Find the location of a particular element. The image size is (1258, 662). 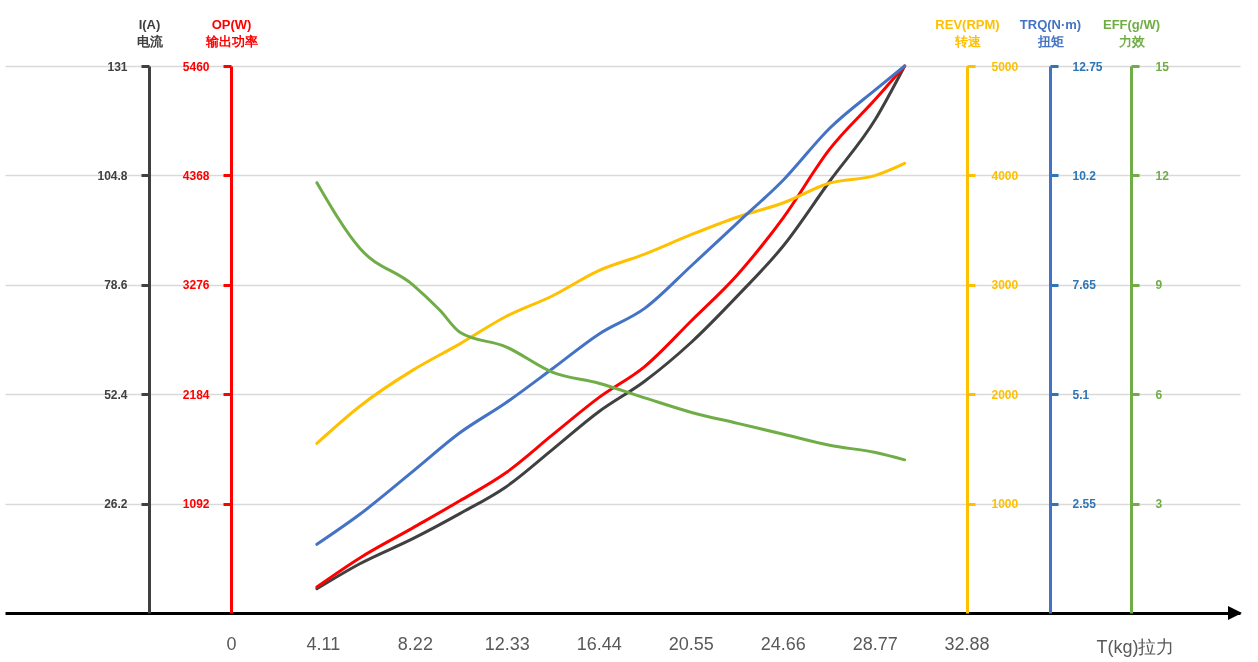

y-tick-label: 131 is located at coordinates (117, 66).